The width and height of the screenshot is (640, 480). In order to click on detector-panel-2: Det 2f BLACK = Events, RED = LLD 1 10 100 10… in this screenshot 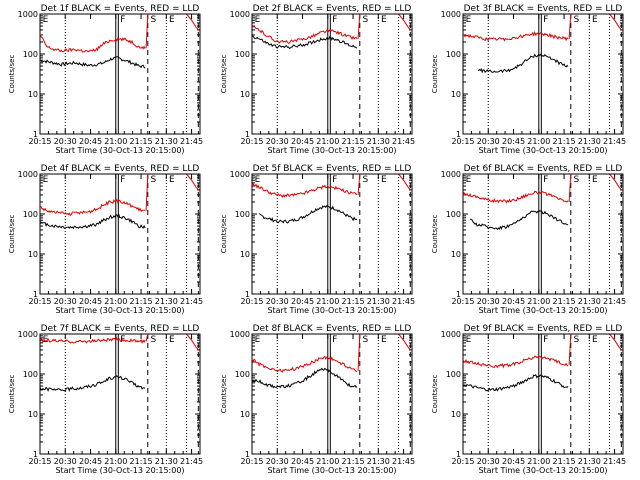, I will do `click(317, 79)`.